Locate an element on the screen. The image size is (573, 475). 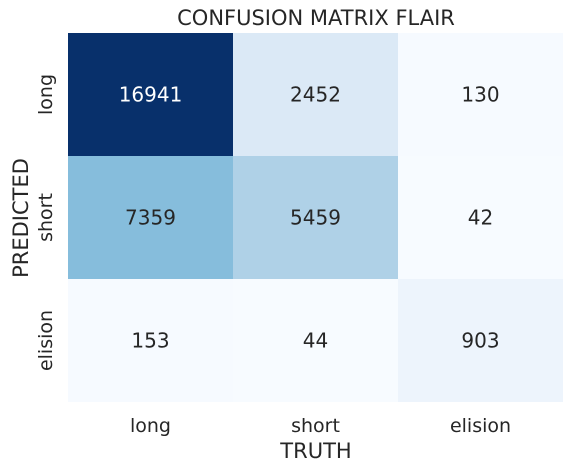
cell-value-label: 42 is located at coordinates (480, 218).